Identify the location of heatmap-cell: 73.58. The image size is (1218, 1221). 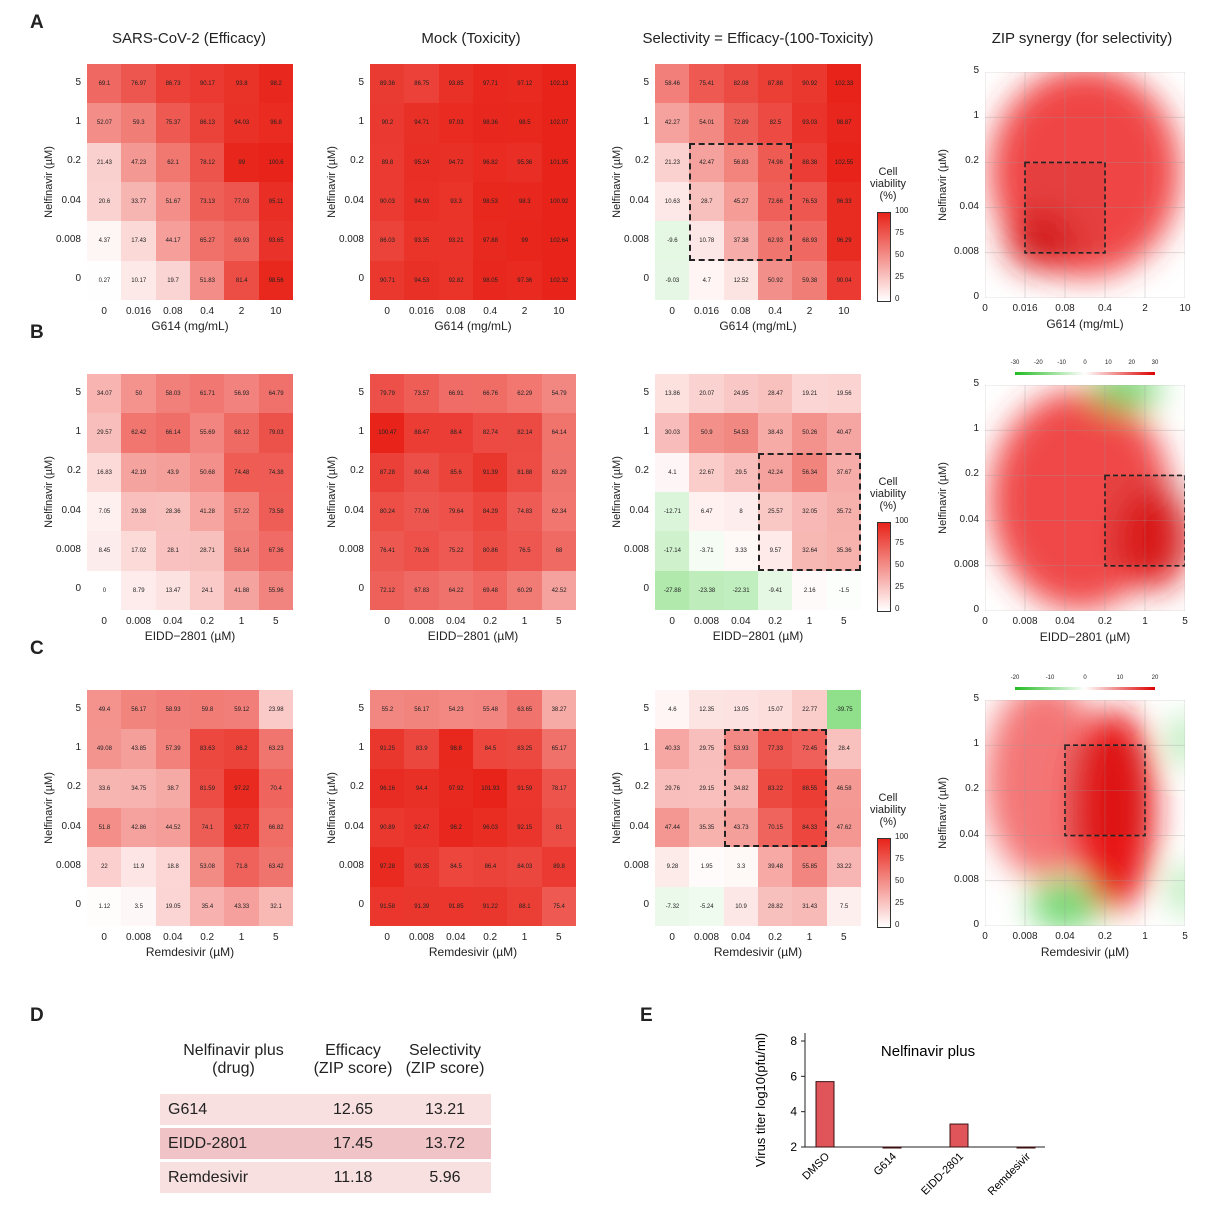
(276, 512).